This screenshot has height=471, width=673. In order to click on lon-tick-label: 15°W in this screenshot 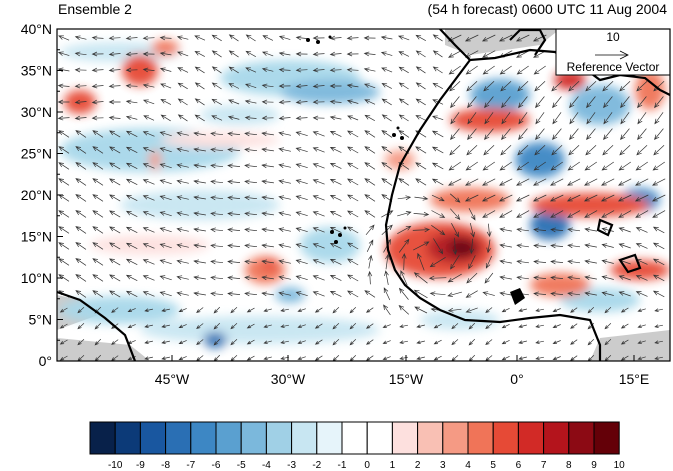, I will do `click(406, 379)`.